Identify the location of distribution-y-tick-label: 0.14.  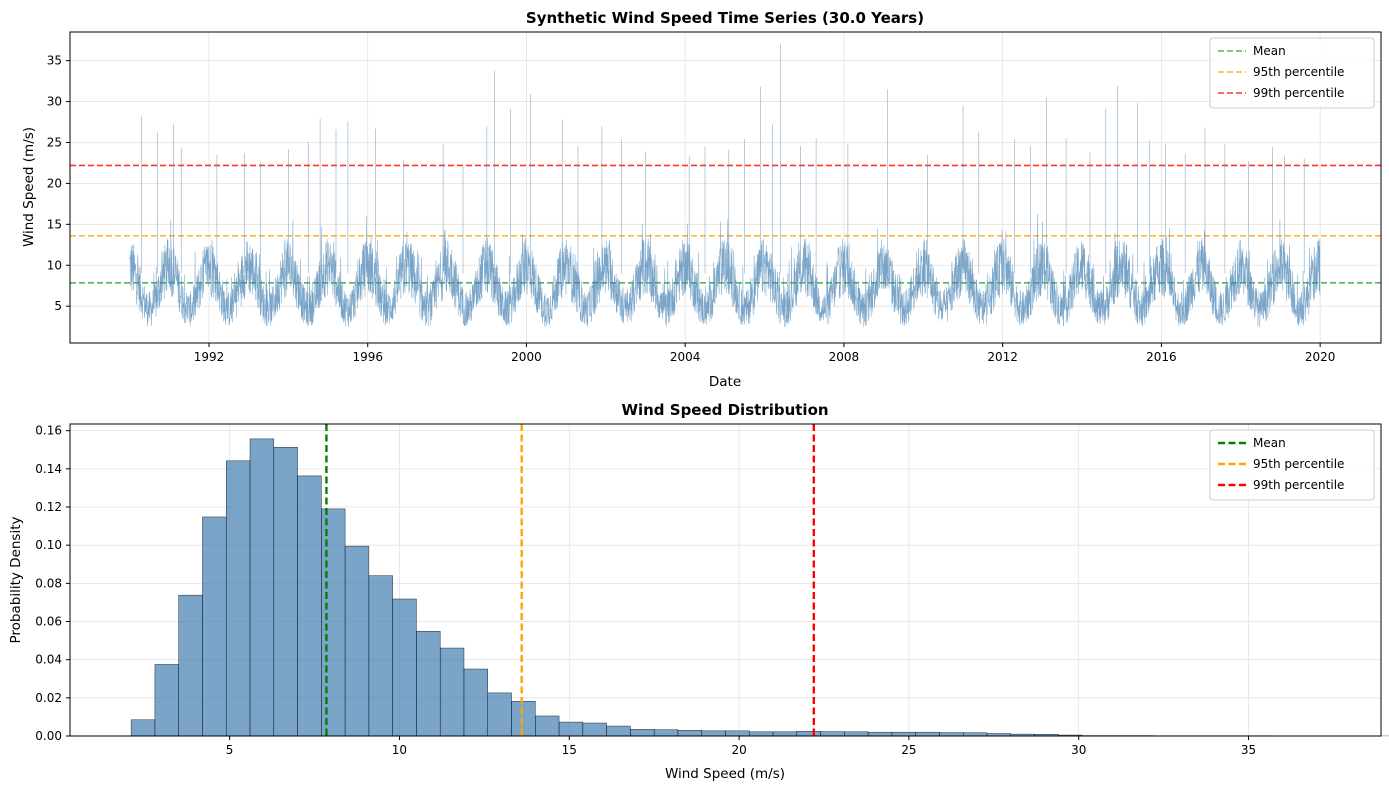
(48, 469).